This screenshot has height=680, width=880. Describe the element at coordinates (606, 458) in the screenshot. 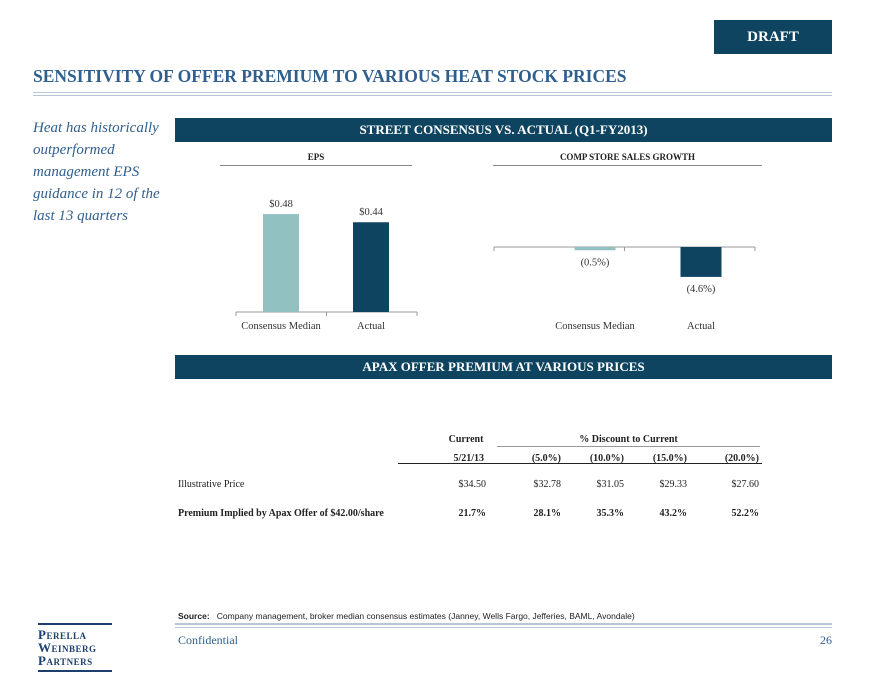

I see `column-header: (10.0%)` at that location.